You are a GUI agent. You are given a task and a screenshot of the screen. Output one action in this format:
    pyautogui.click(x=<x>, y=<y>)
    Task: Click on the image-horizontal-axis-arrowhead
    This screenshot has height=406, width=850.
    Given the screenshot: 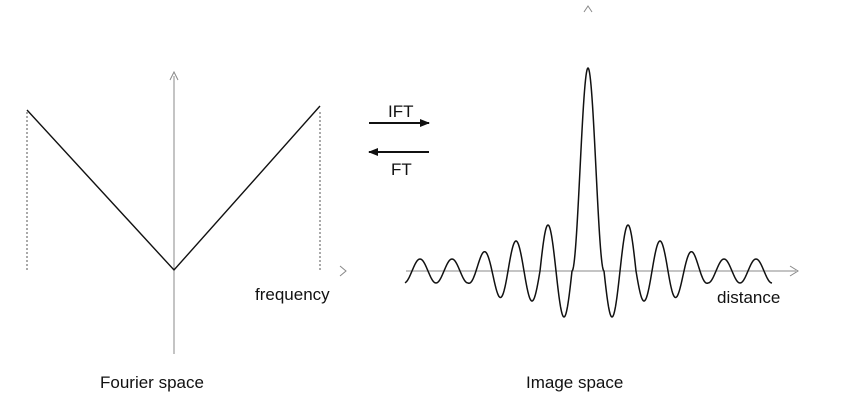 What is the action you would take?
    pyautogui.click(x=794, y=271)
    